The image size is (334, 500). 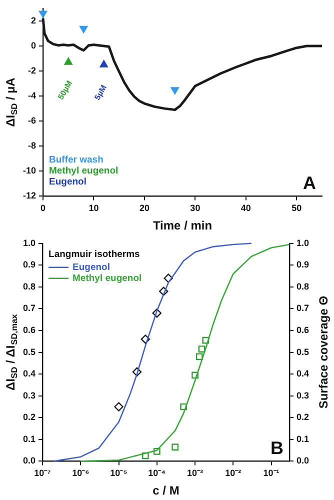 What do you see at coordinates (29, 330) in the screenshot?
I see `y-tick-label: 0.6` at bounding box center [29, 330].